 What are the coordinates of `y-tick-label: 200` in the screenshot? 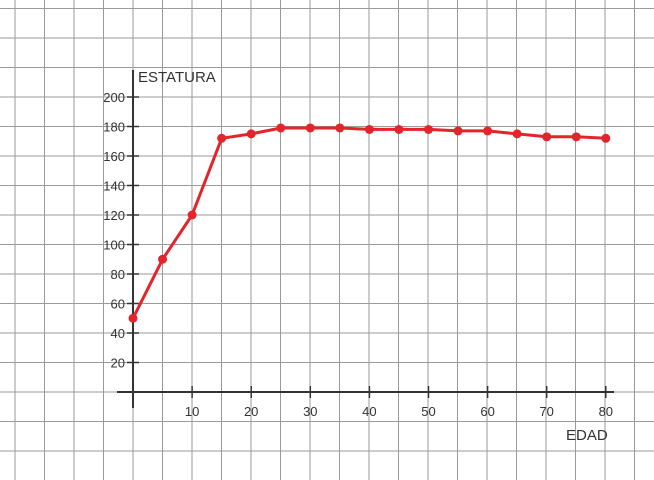 It's located at (114, 97).